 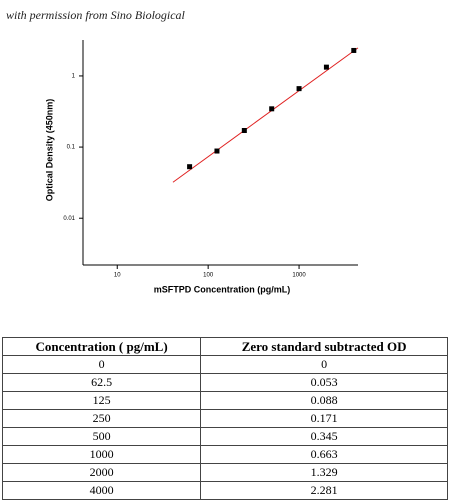 I want to click on caption: with permission from Sino Biological, so click(x=95, y=15).